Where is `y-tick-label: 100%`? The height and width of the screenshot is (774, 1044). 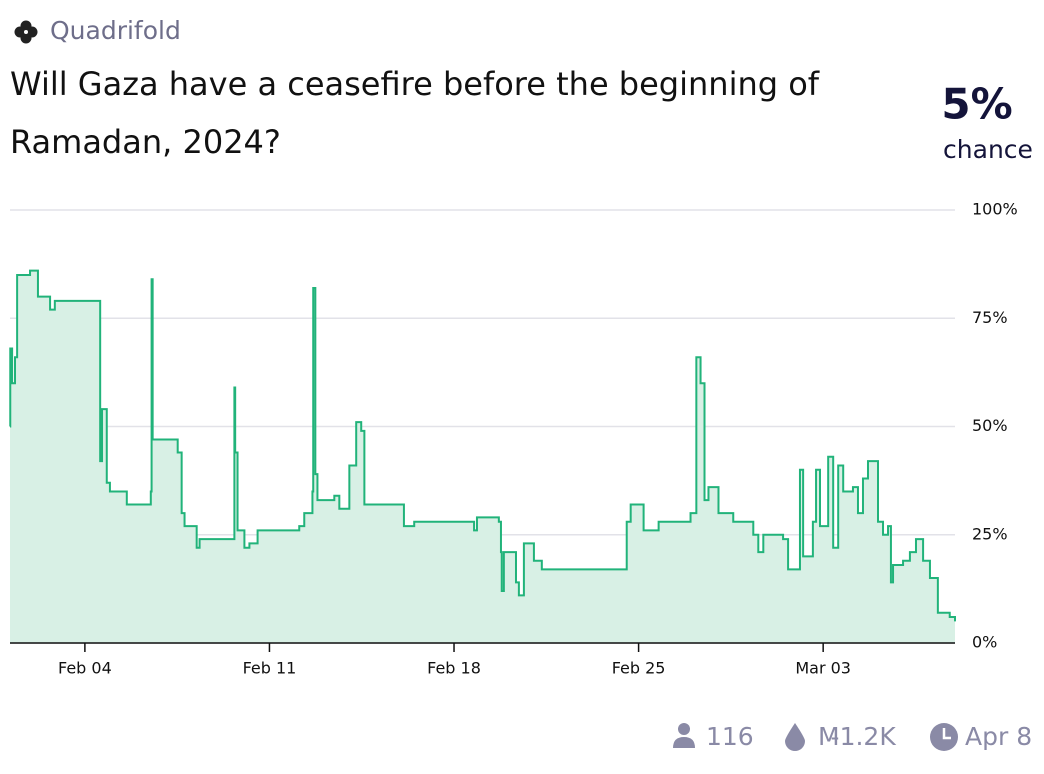
y-tick-label: 100% is located at coordinates (995, 209).